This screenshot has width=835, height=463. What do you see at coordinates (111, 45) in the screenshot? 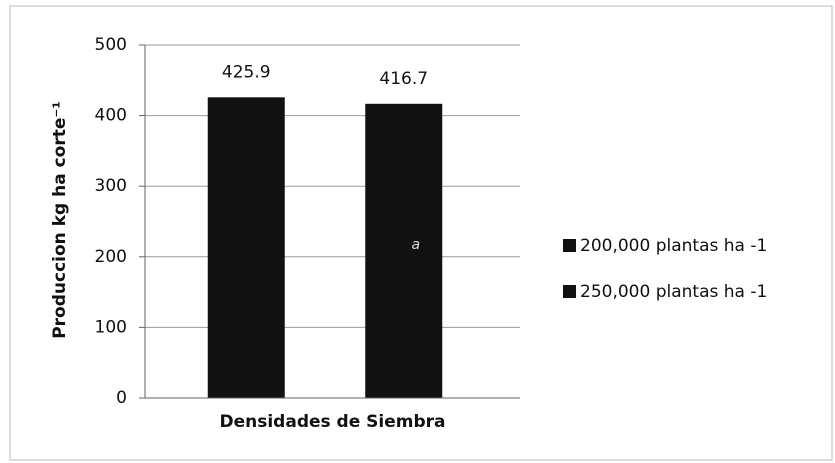
I see `y-tick-label: 500` at bounding box center [111, 45].